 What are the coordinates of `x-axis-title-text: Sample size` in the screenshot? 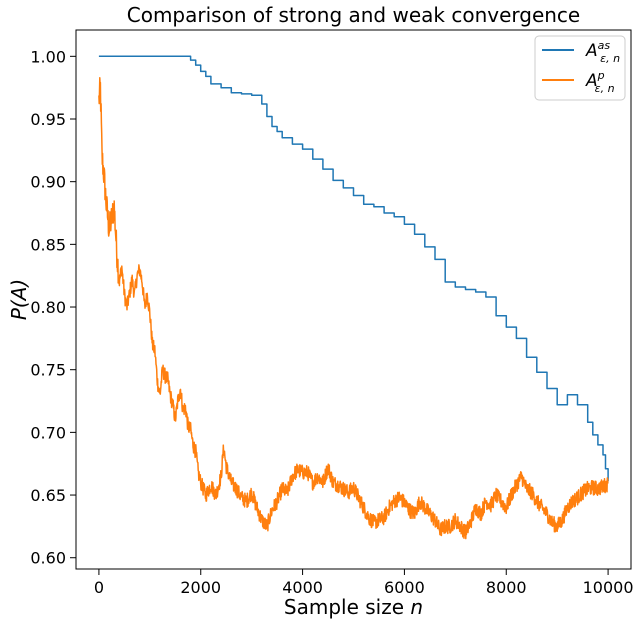 It's located at (347, 607).